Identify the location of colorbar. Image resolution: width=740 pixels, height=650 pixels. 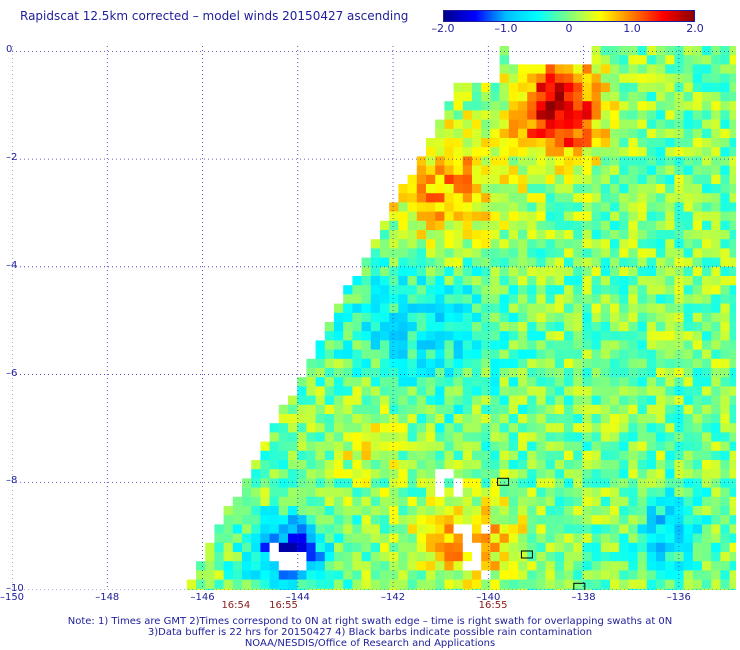
(569, 16).